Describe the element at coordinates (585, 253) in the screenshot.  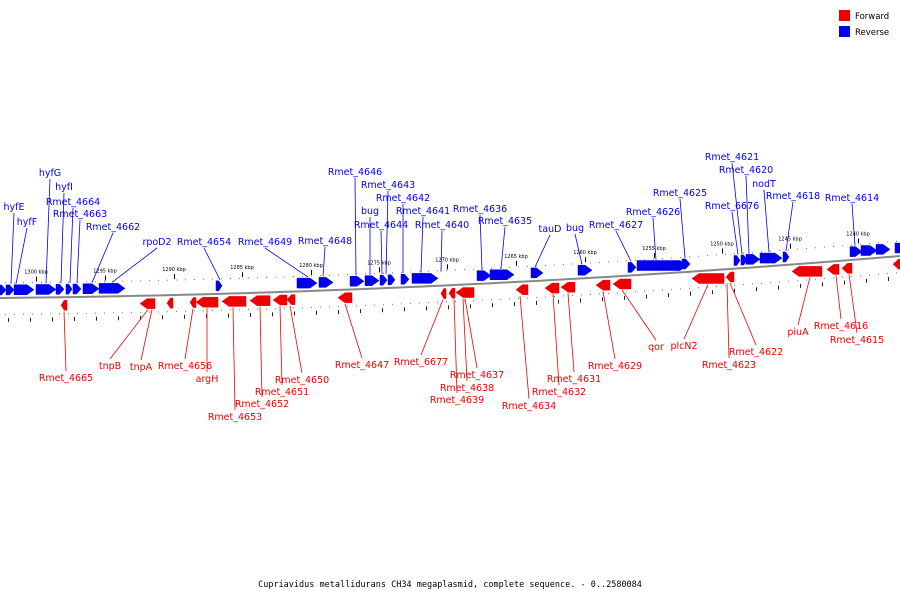
I see `scale-tick-label: 1260 kbp` at that location.